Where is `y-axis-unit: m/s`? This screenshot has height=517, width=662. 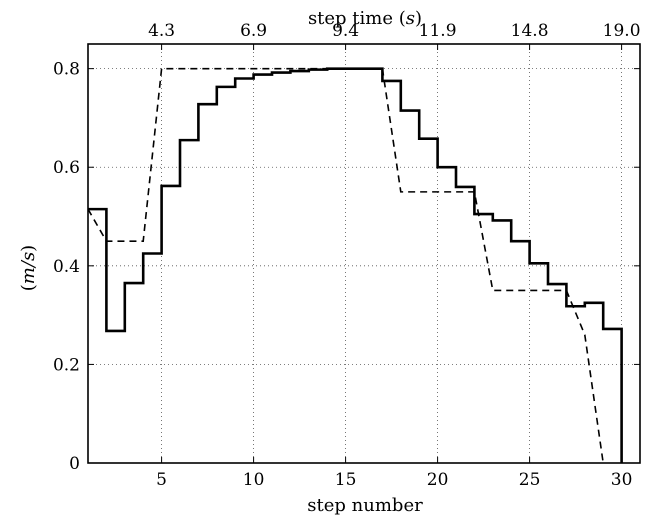 y-axis-unit: m/s is located at coordinates (28, 268).